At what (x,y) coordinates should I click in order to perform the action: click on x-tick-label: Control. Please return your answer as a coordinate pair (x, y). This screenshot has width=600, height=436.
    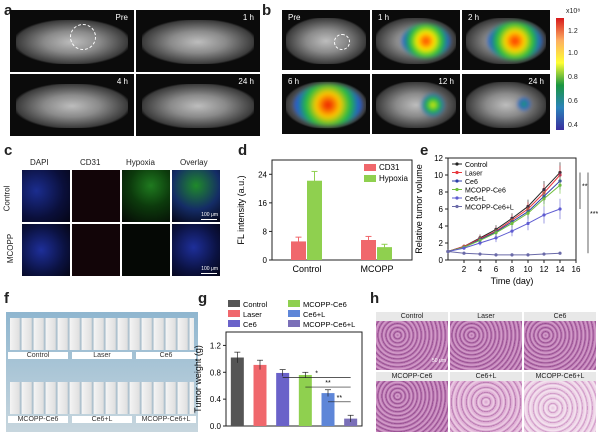
    Looking at the image, I should click on (306, 269).